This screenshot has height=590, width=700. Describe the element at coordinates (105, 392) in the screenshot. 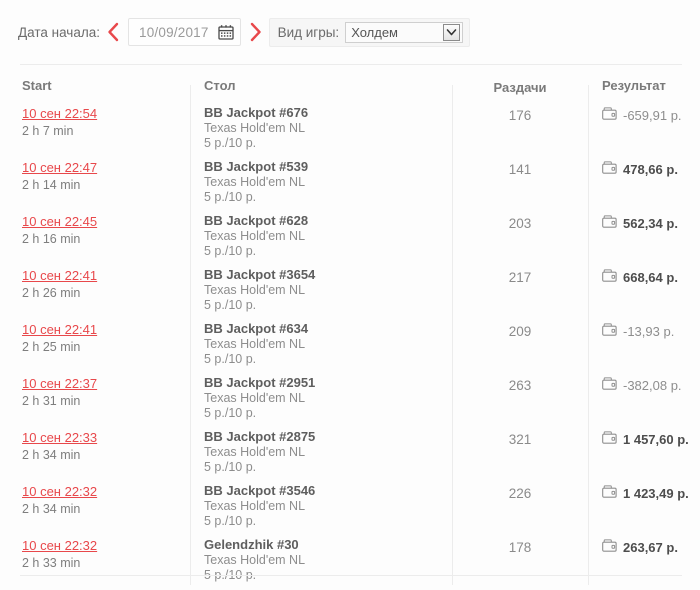

I see `cell-start: 10 сен 22:37 2 h 31 min` at that location.